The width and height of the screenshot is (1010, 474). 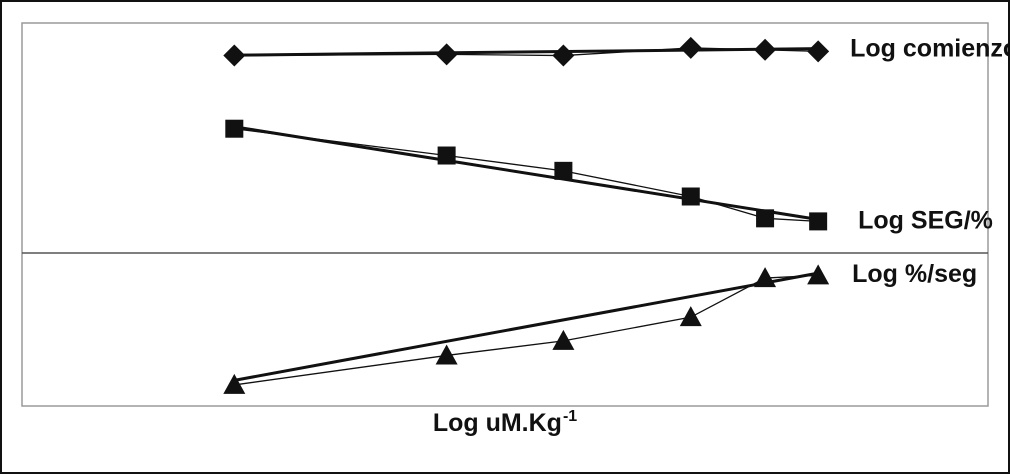 I want to click on trend-line-log-comienzo, so click(x=526, y=52).